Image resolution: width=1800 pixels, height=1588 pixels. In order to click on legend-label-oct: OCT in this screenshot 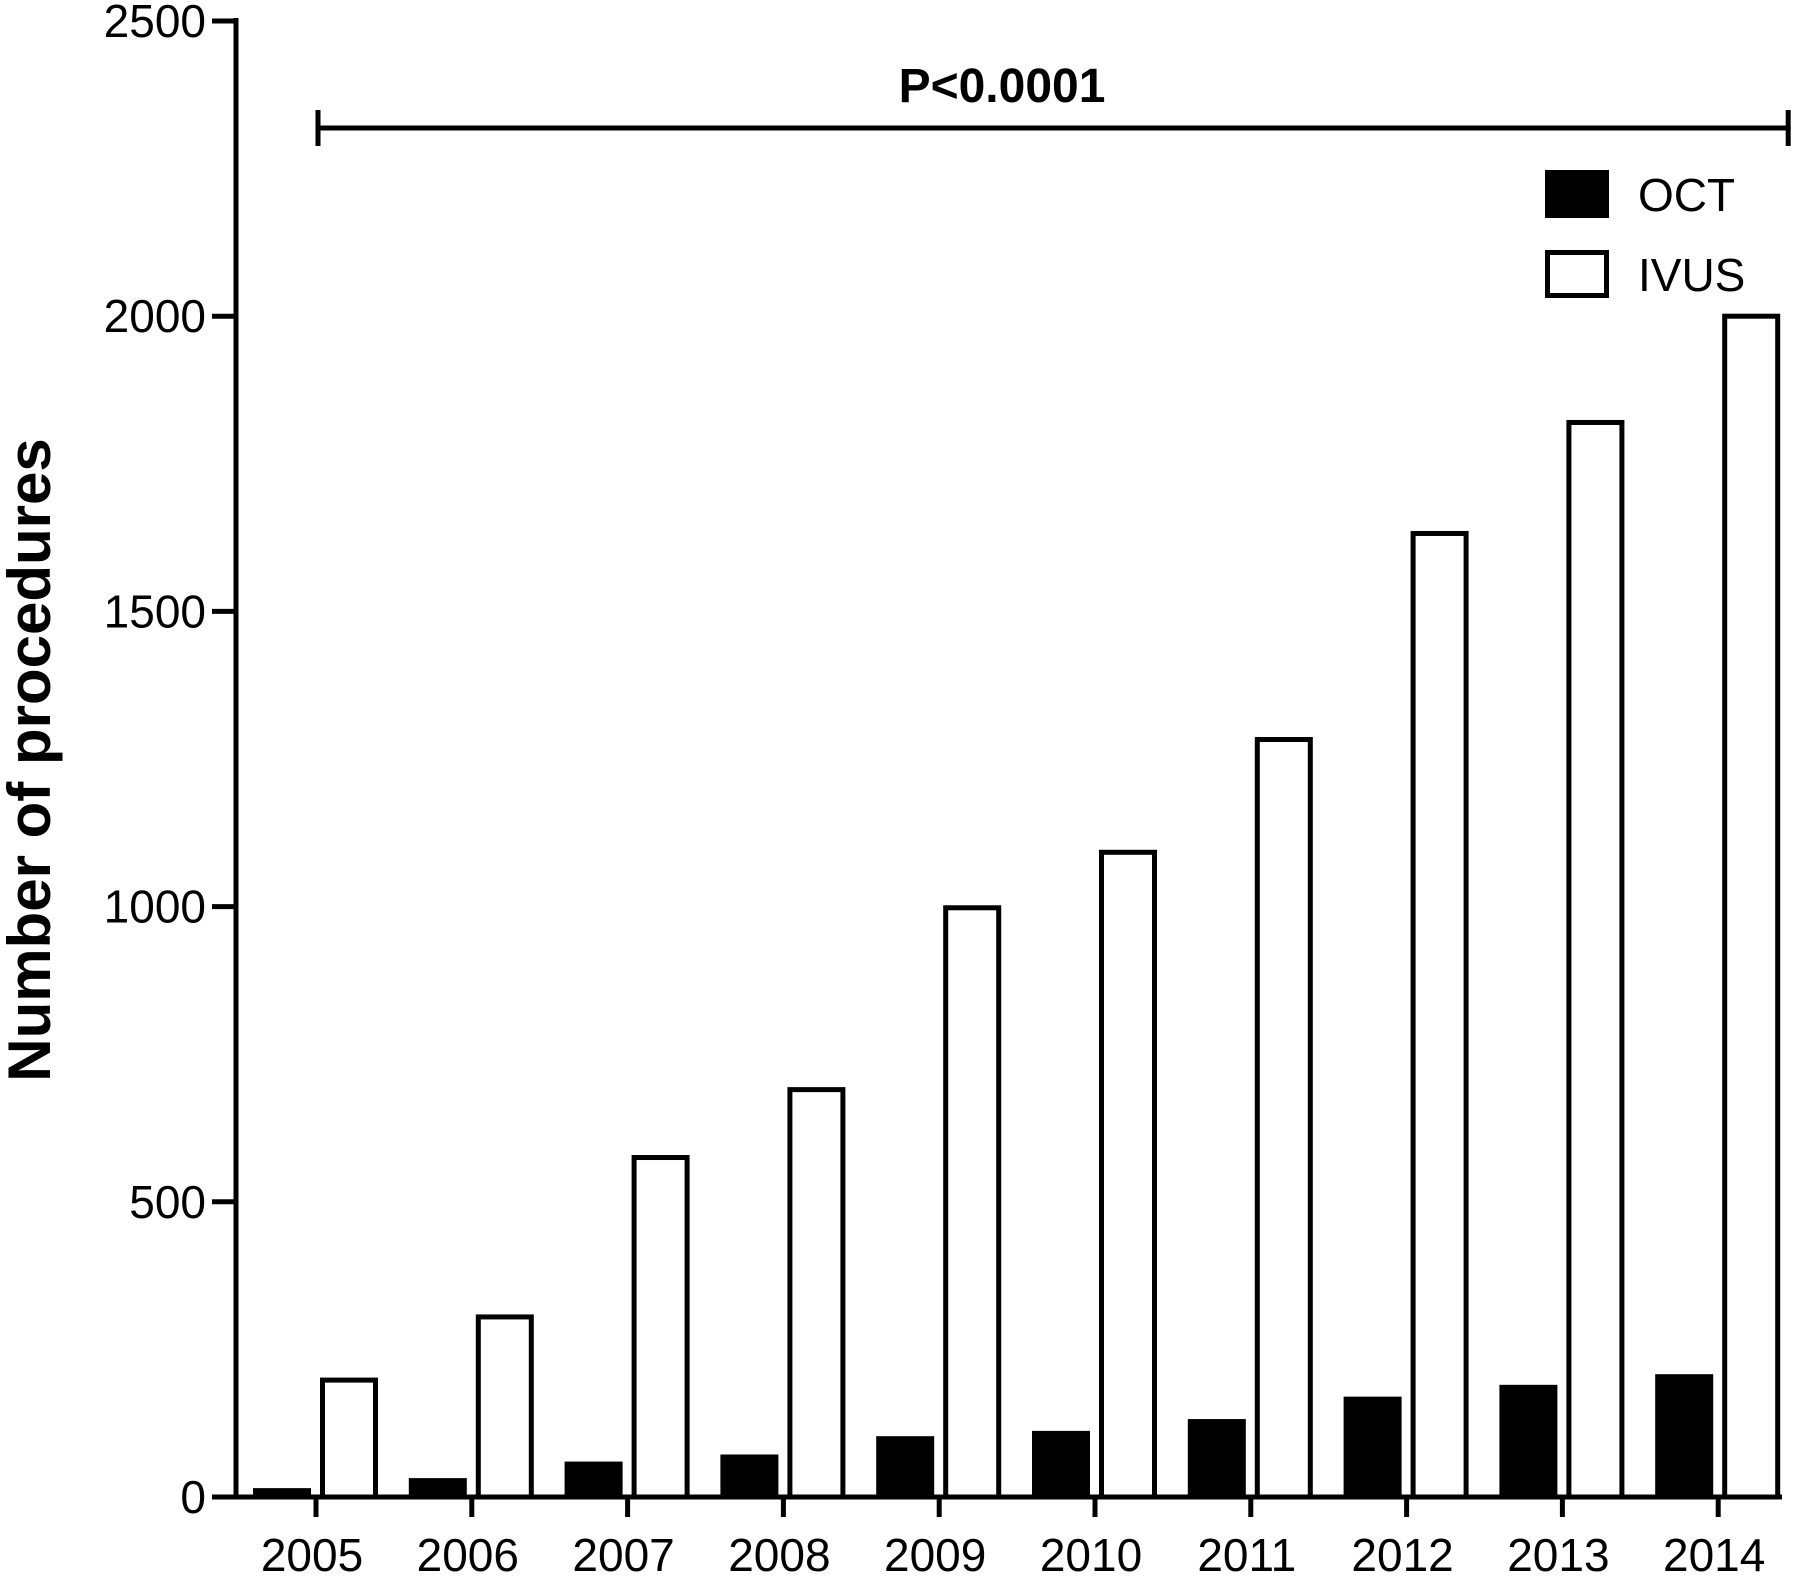, I will do `click(1686, 195)`.